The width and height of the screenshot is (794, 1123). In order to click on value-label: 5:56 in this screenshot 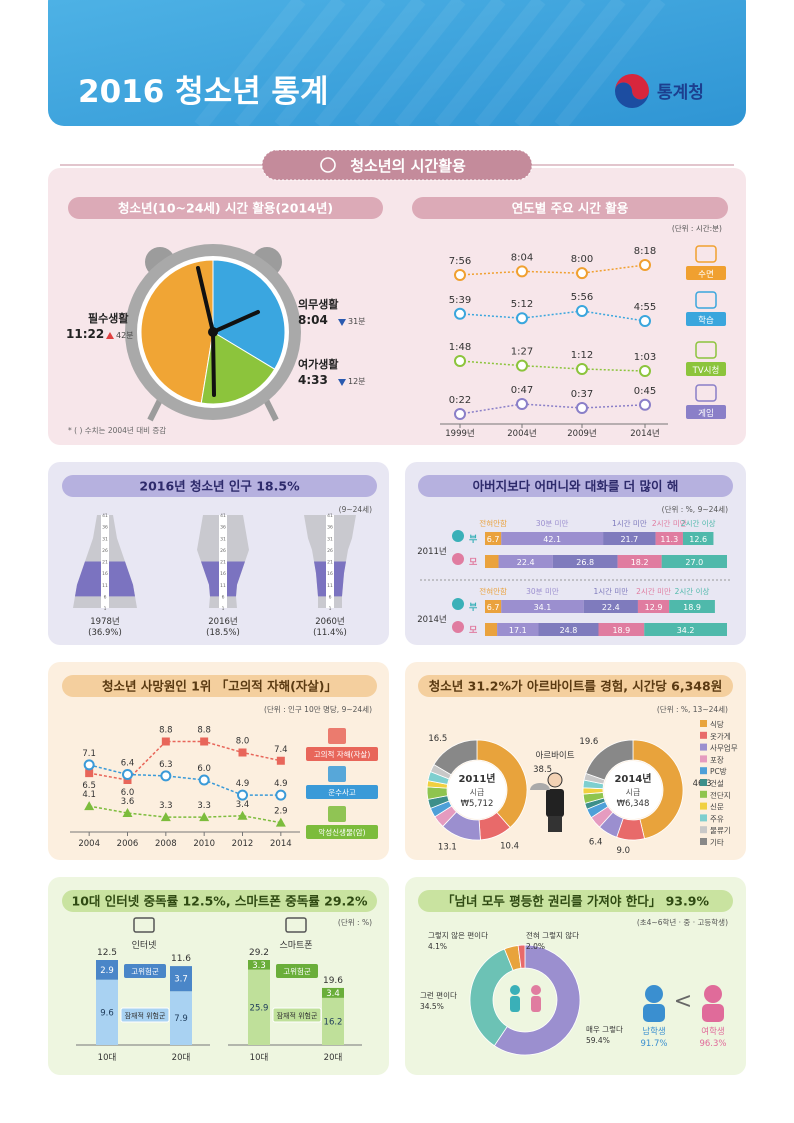, I will do `click(582, 297)`.